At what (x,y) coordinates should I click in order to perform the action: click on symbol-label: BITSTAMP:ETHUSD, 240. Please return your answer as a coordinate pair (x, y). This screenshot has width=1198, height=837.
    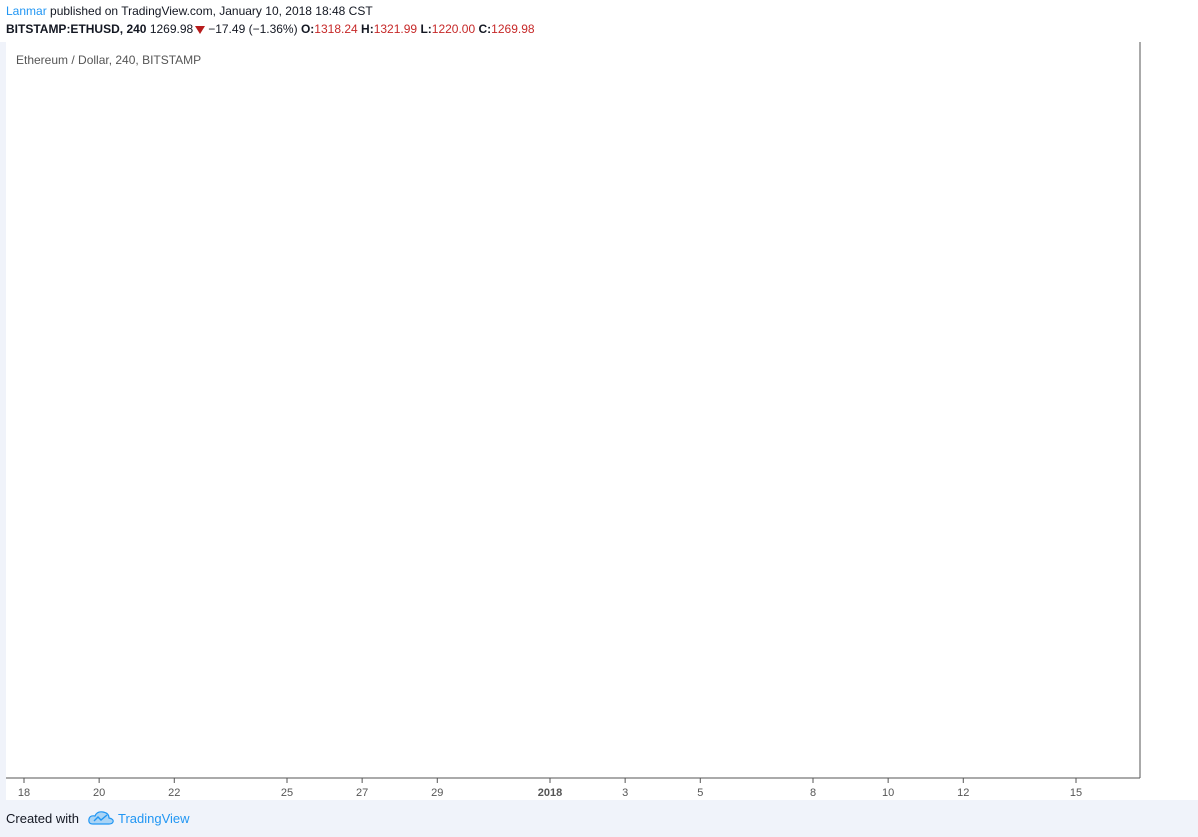
    Looking at the image, I should click on (76, 29).